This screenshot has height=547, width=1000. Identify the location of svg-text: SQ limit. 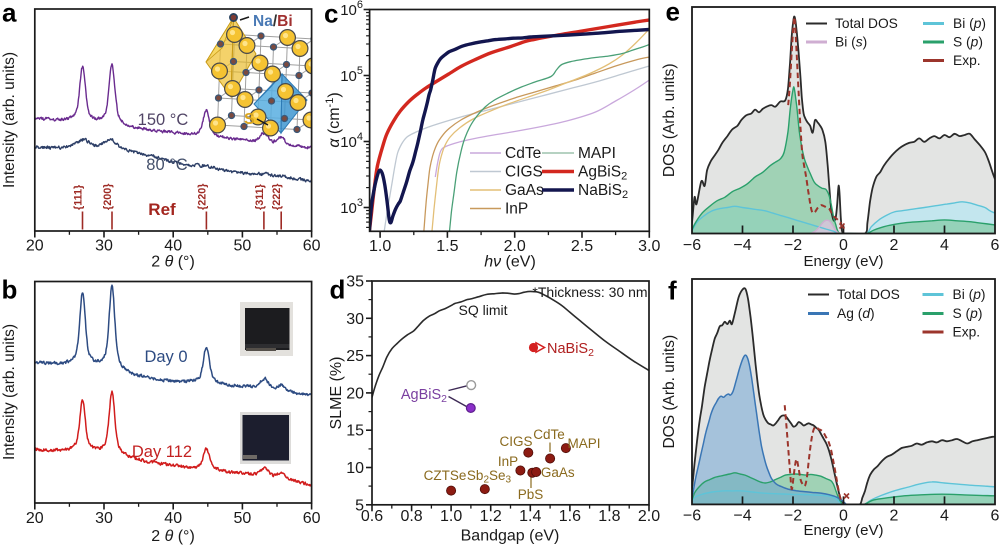
(483, 310).